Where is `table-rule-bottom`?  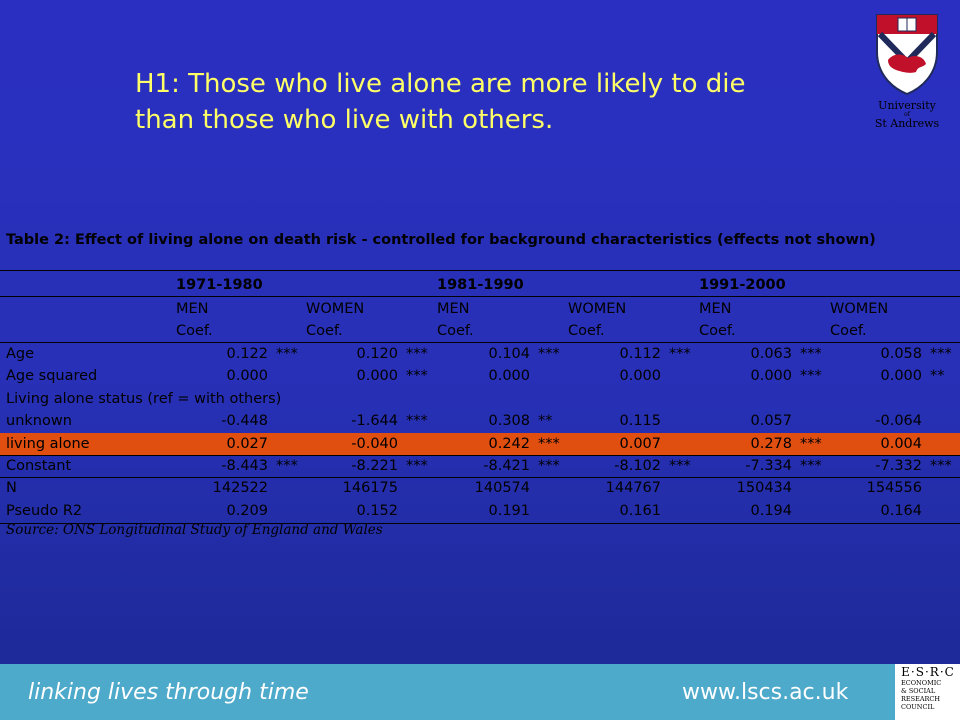 table-rule-bottom is located at coordinates (480, 523).